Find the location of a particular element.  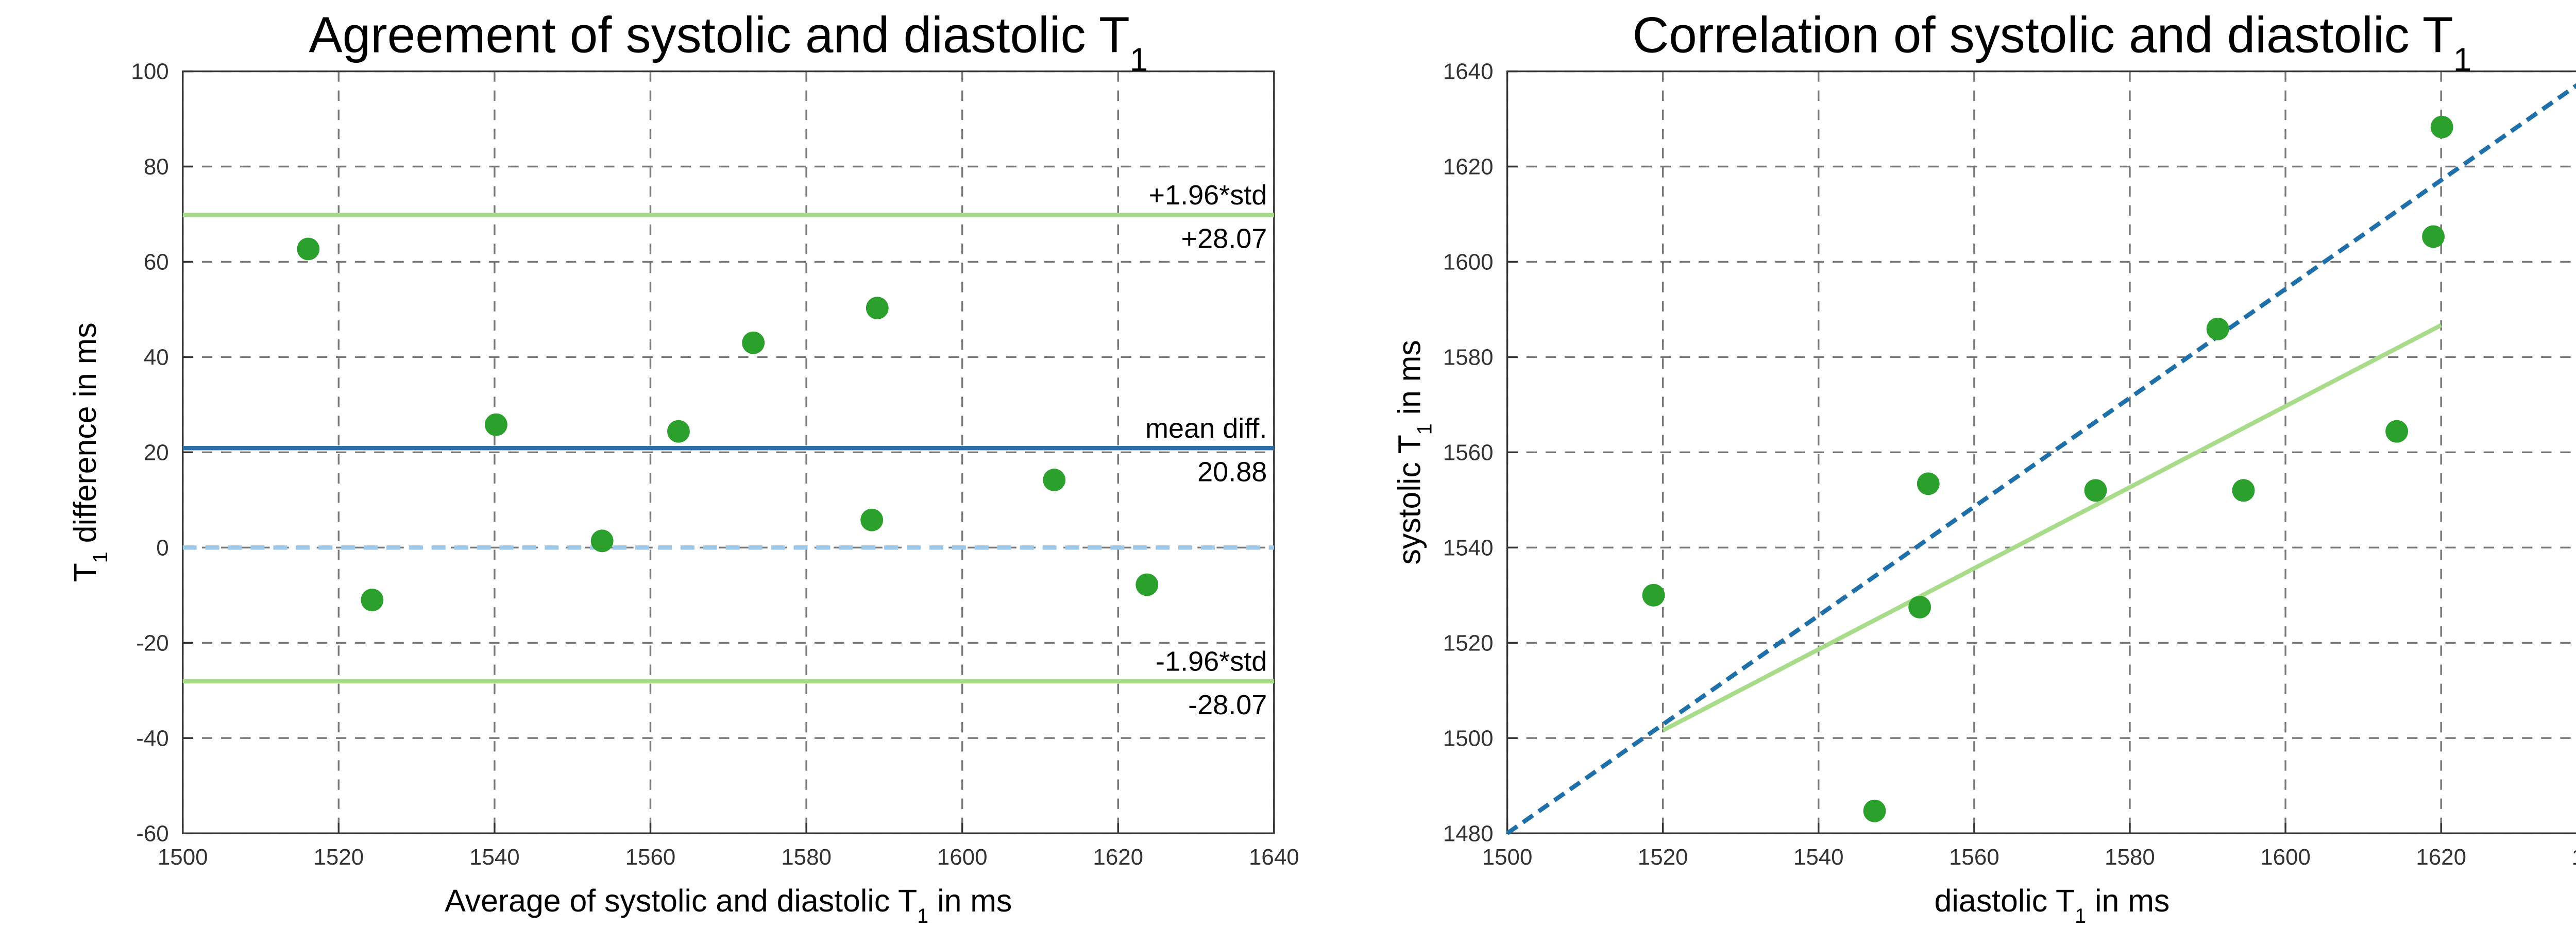

y-tick-label: 40 is located at coordinates (156, 357).